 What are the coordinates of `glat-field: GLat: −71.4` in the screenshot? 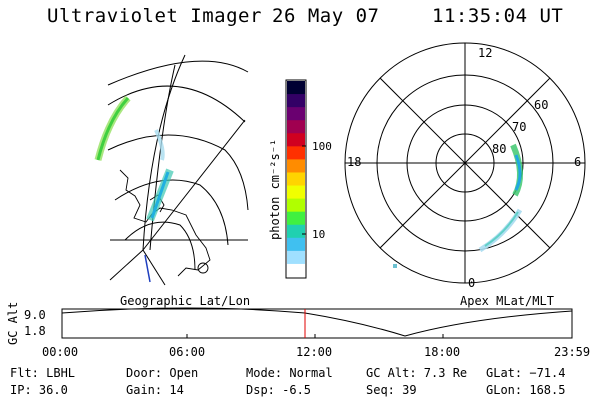 It's located at (526, 373).